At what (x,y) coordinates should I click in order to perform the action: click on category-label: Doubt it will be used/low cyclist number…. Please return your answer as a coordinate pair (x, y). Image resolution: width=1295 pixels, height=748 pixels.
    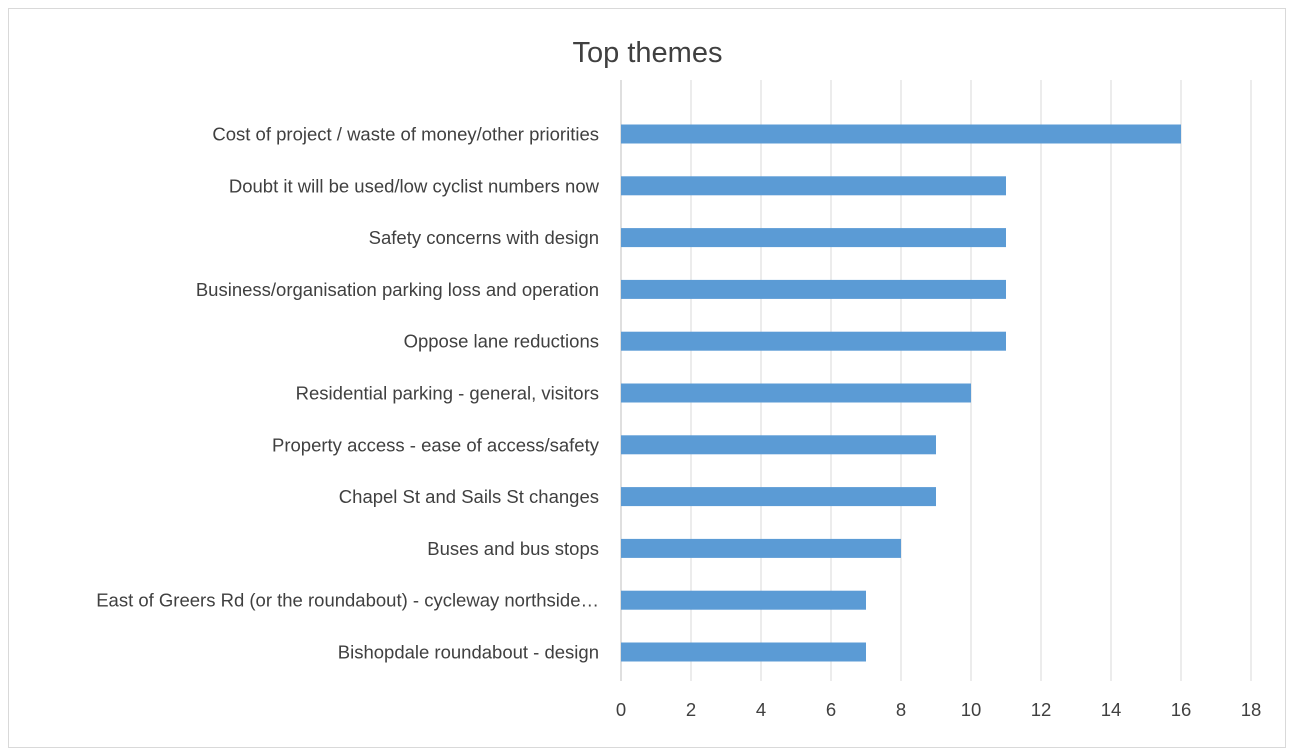
    Looking at the image, I should click on (414, 185).